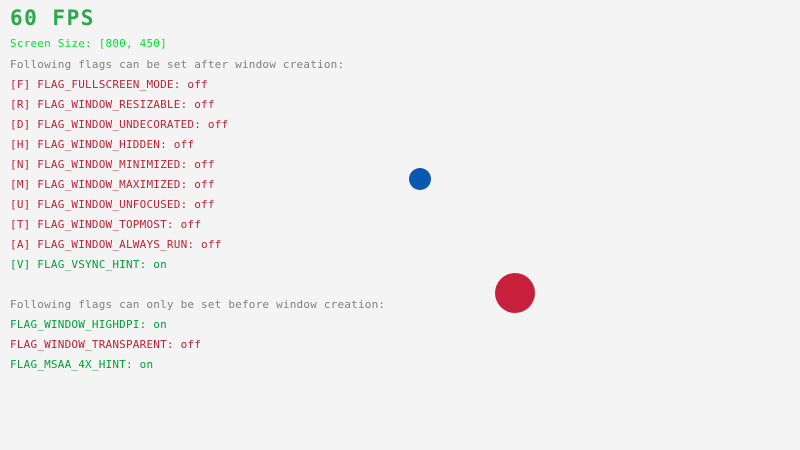  Describe the element at coordinates (88, 43) in the screenshot. I see `screen-size-label: Screen Size: [800, 450]` at that location.